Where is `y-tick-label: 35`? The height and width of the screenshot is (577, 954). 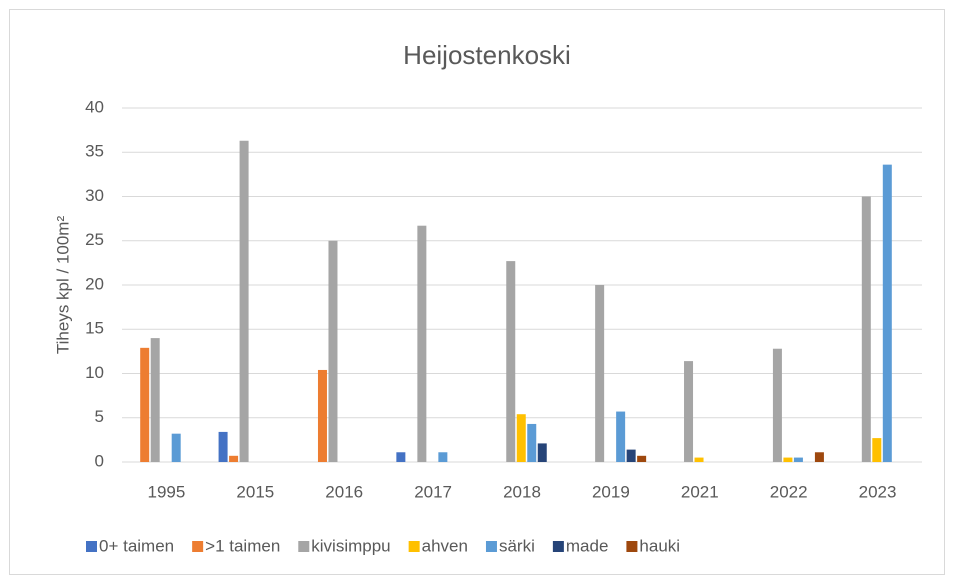
y-tick-label: 35 is located at coordinates (94, 151).